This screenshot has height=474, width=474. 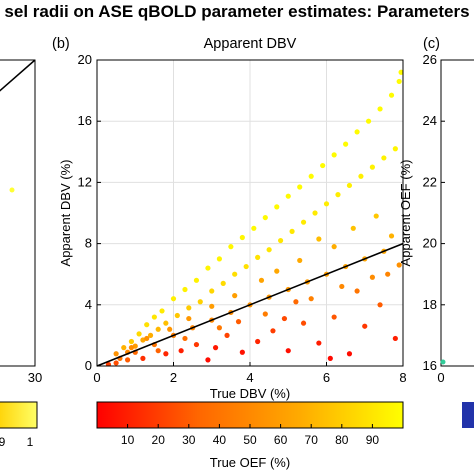 I want to click on colorbar-tick-label: 30, so click(x=189, y=440).